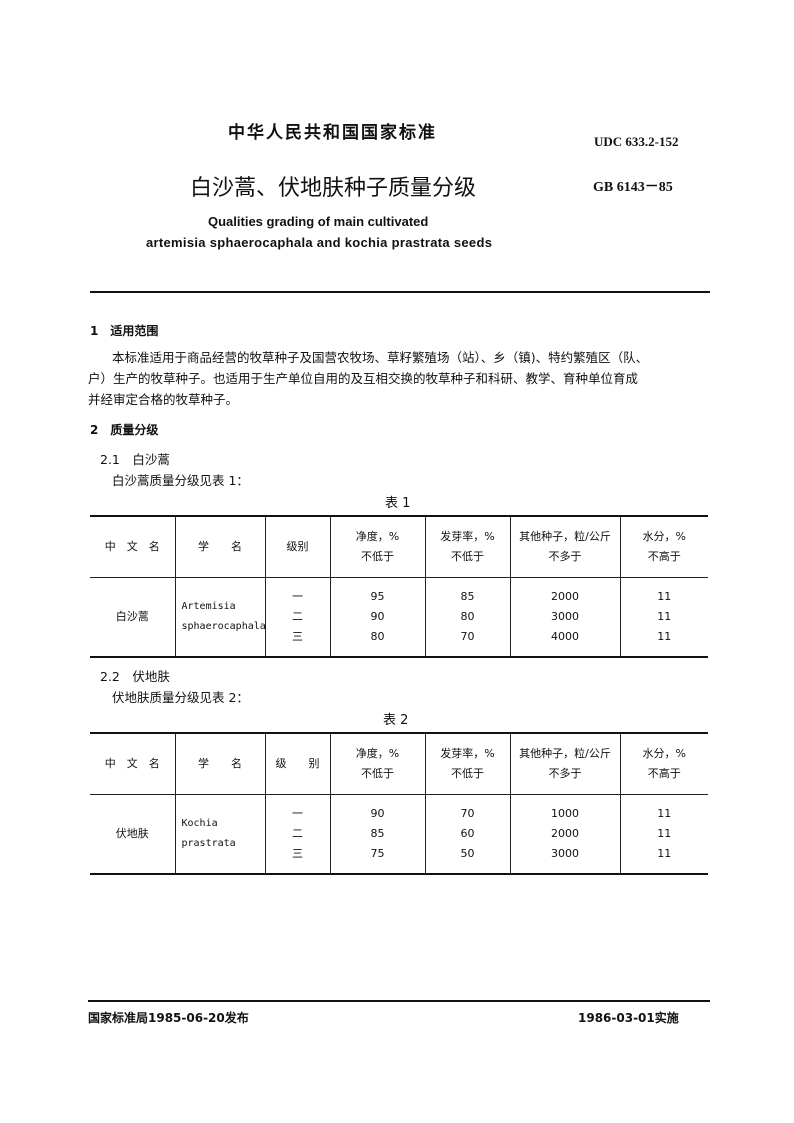  What do you see at coordinates (180, 480) in the screenshot?
I see `section-2-1-text: 白沙蒿质量分级见表 1：` at bounding box center [180, 480].